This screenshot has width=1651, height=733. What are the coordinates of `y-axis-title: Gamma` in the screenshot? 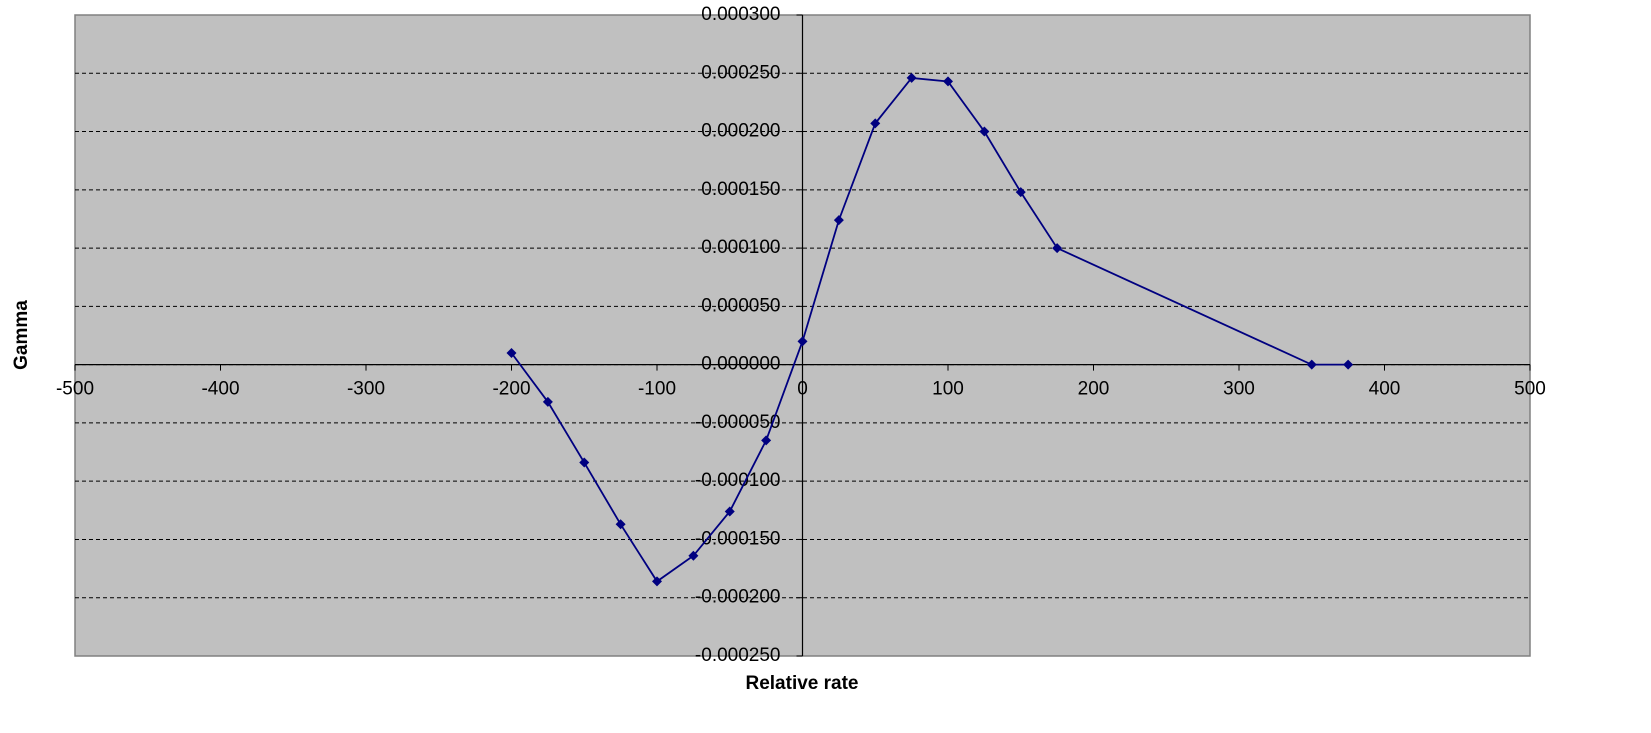 It's located at (21, 335).